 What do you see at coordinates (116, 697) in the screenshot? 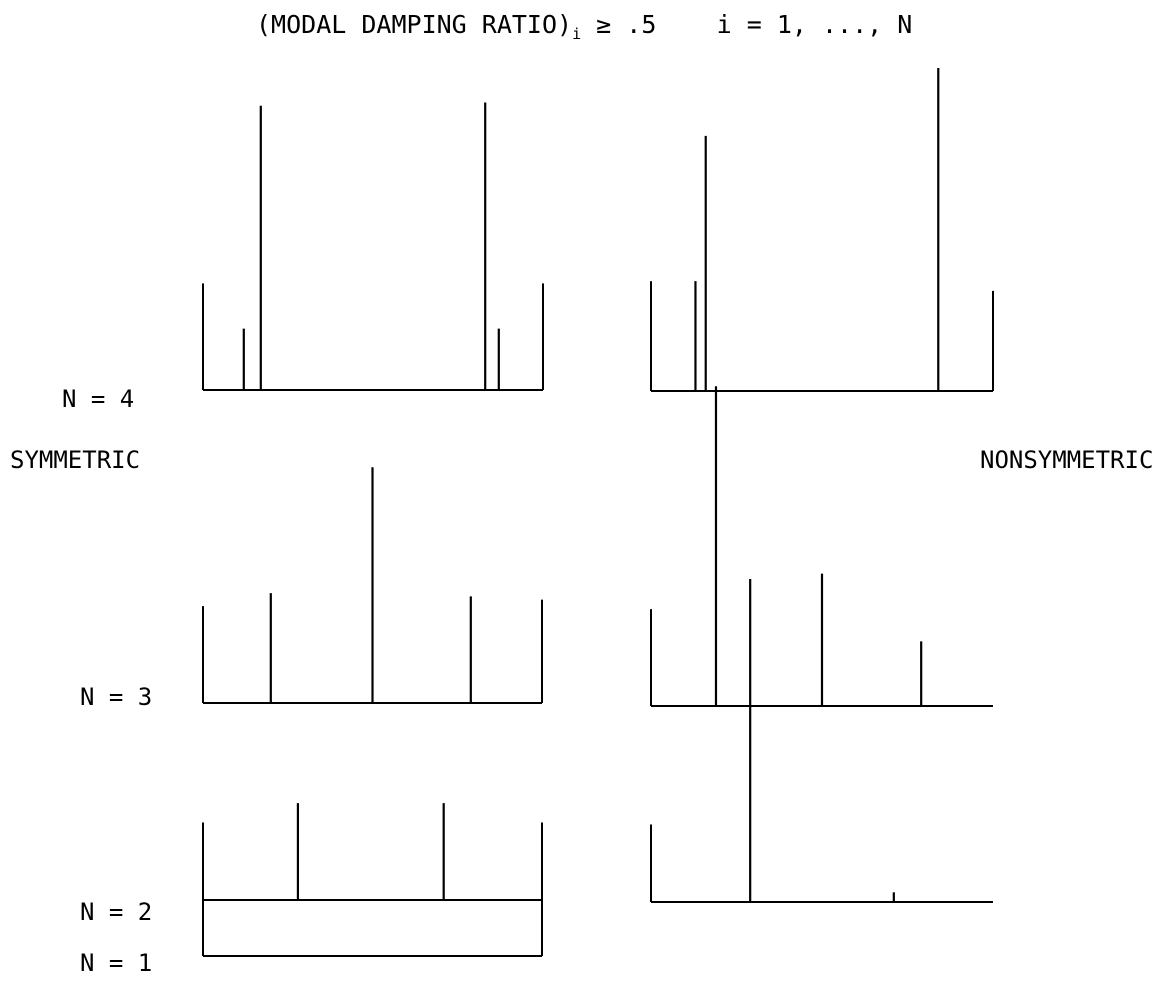
I see `row-label-n3: N = 3` at bounding box center [116, 697].